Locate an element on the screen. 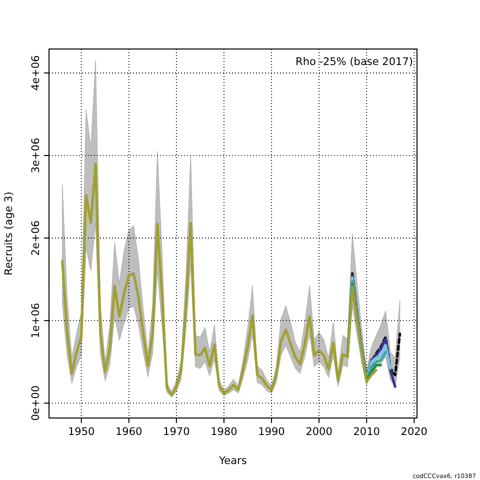 Image resolution: width=480 pixels, height=480 pixels. x-tick-label: 2010 is located at coordinates (366, 432).